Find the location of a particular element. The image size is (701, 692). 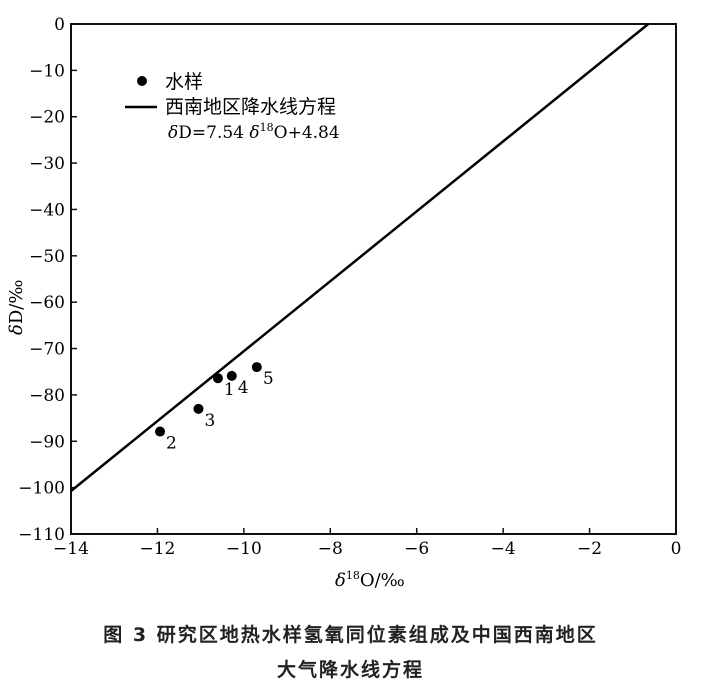

y-tick-label: 0 is located at coordinates (59, 25).